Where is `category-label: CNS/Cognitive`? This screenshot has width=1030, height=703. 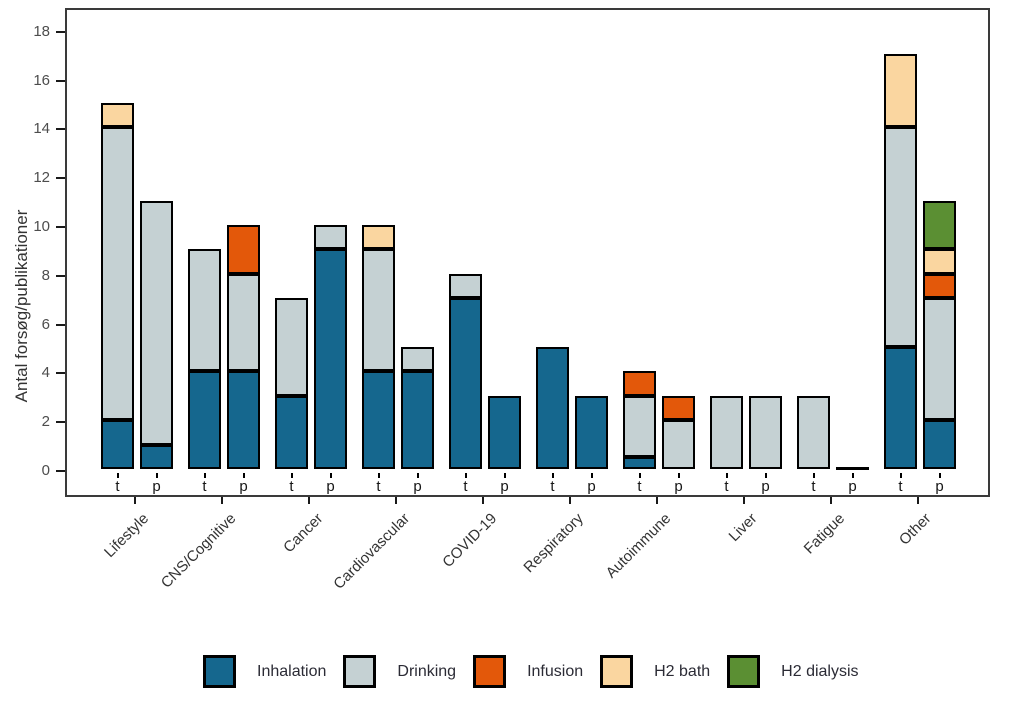 category-label: CNS/Cognitive is located at coordinates (198, 551).